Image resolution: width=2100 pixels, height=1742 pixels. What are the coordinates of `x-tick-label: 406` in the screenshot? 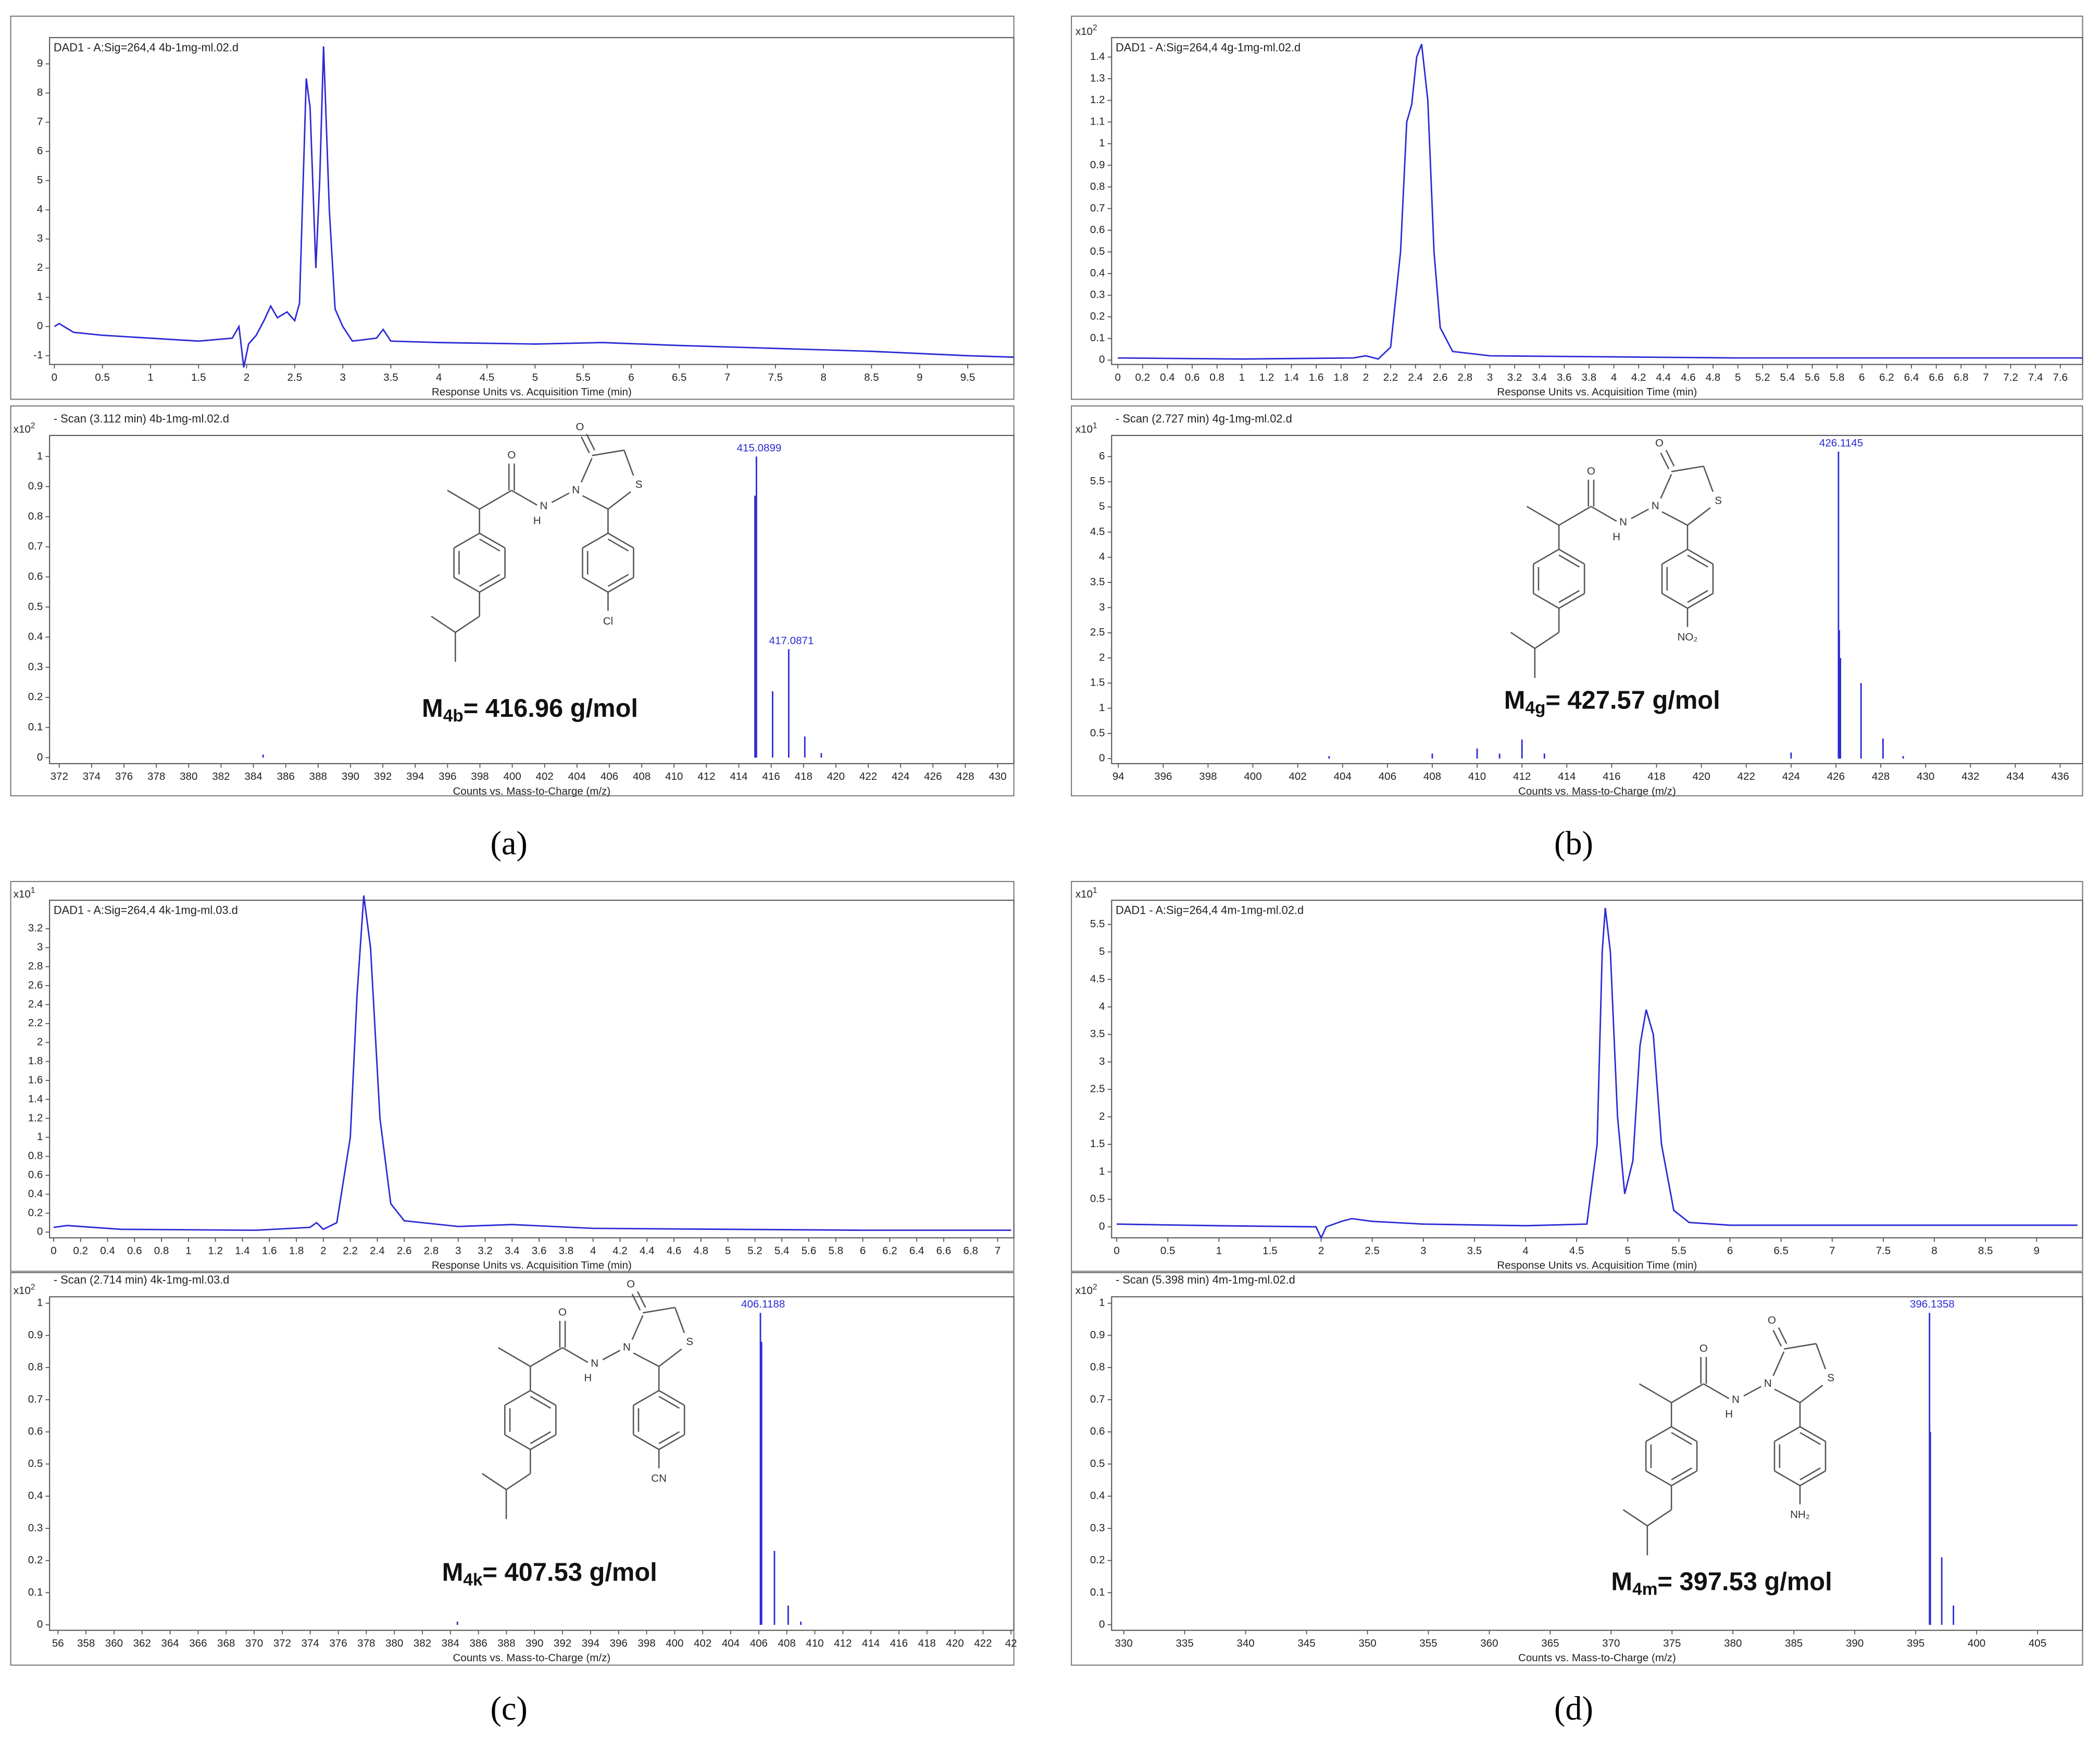 It's located at (609, 776).